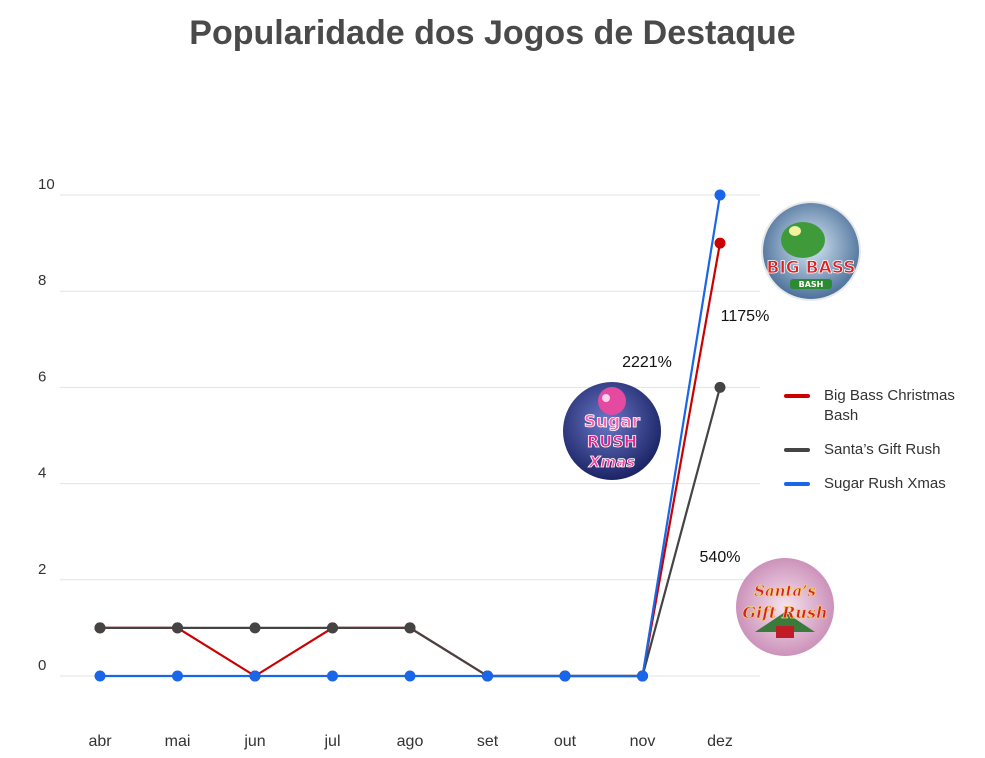 This screenshot has height=758, width=985. I want to click on data-point-big-bass-christmas-bash, so click(720, 243).